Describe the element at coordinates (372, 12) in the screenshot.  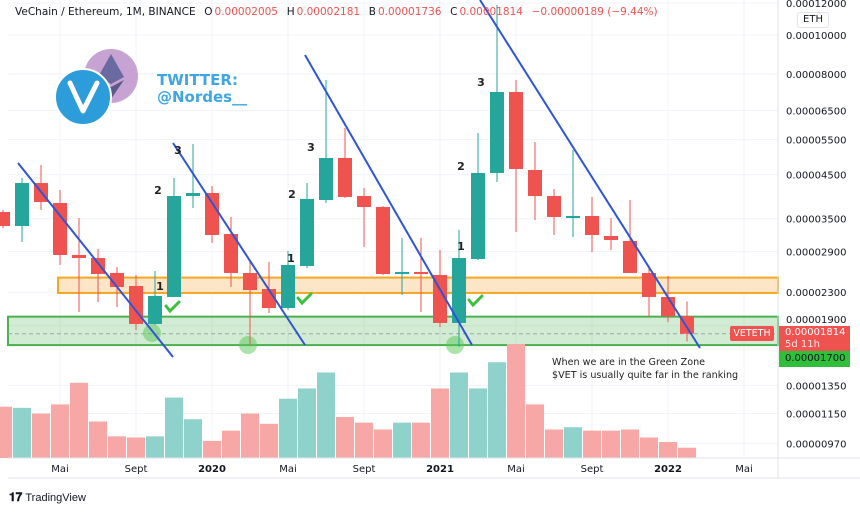
I see `low-label: B` at that location.